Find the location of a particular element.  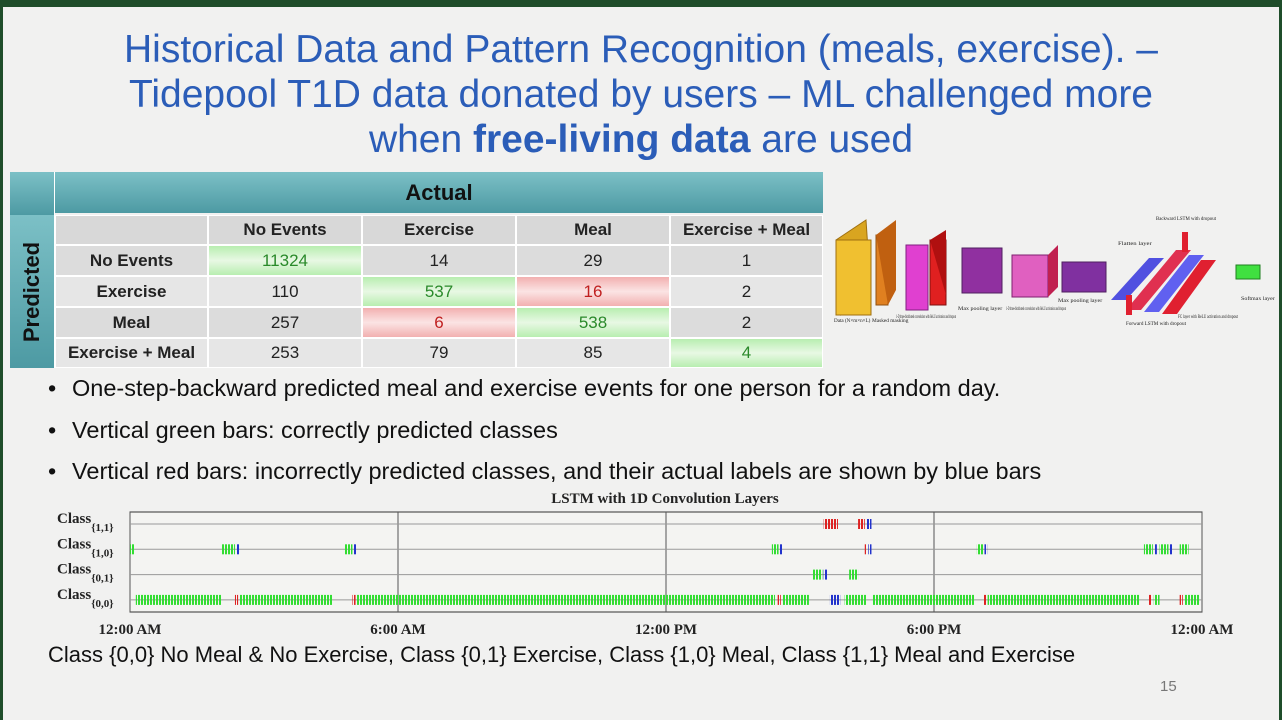

y-tick-label: Class{0,1} is located at coordinates (85, 573).